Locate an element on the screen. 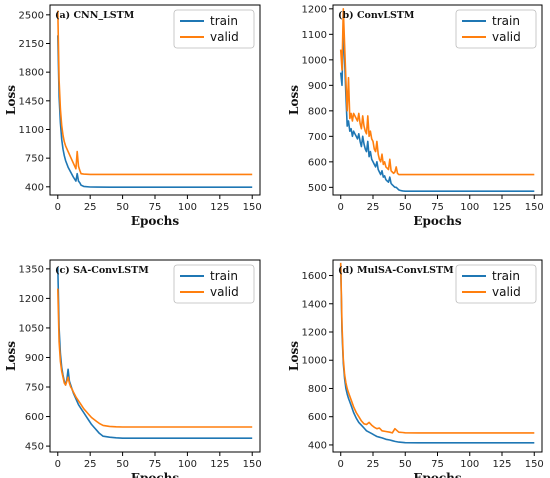 The height and width of the screenshot is (478, 550). panel-title: (a) CNN_LSTM is located at coordinates (95, 15).